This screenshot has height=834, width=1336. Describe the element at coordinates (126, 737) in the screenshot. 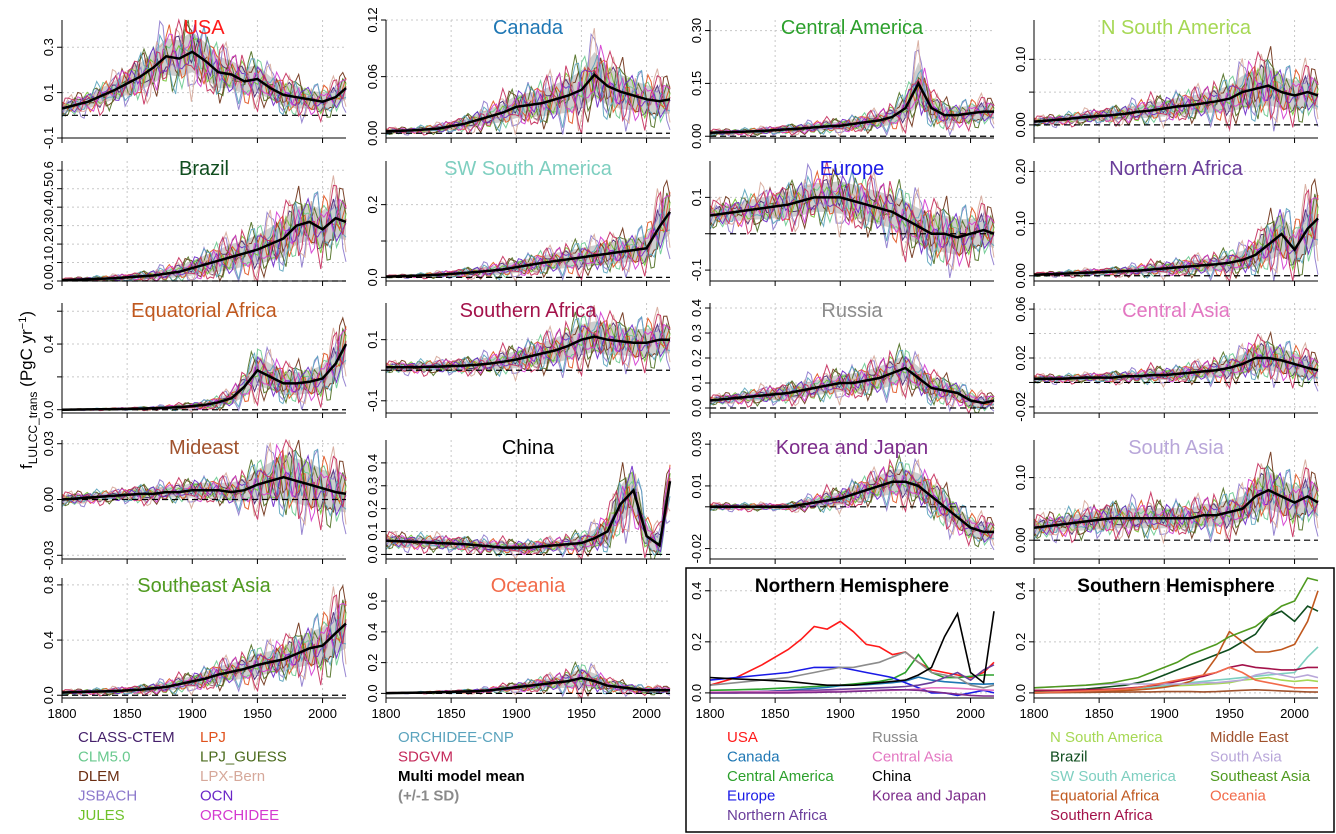

I see `model-legend-class-ctem: CLASS-CTEM` at that location.